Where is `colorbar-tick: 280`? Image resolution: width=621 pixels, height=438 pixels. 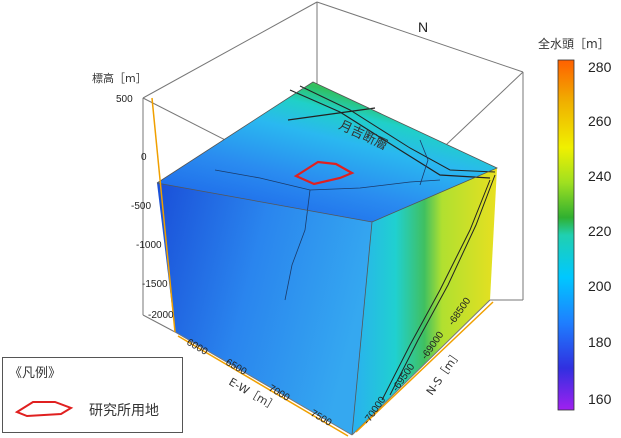
colorbar-tick: 280 is located at coordinates (600, 67).